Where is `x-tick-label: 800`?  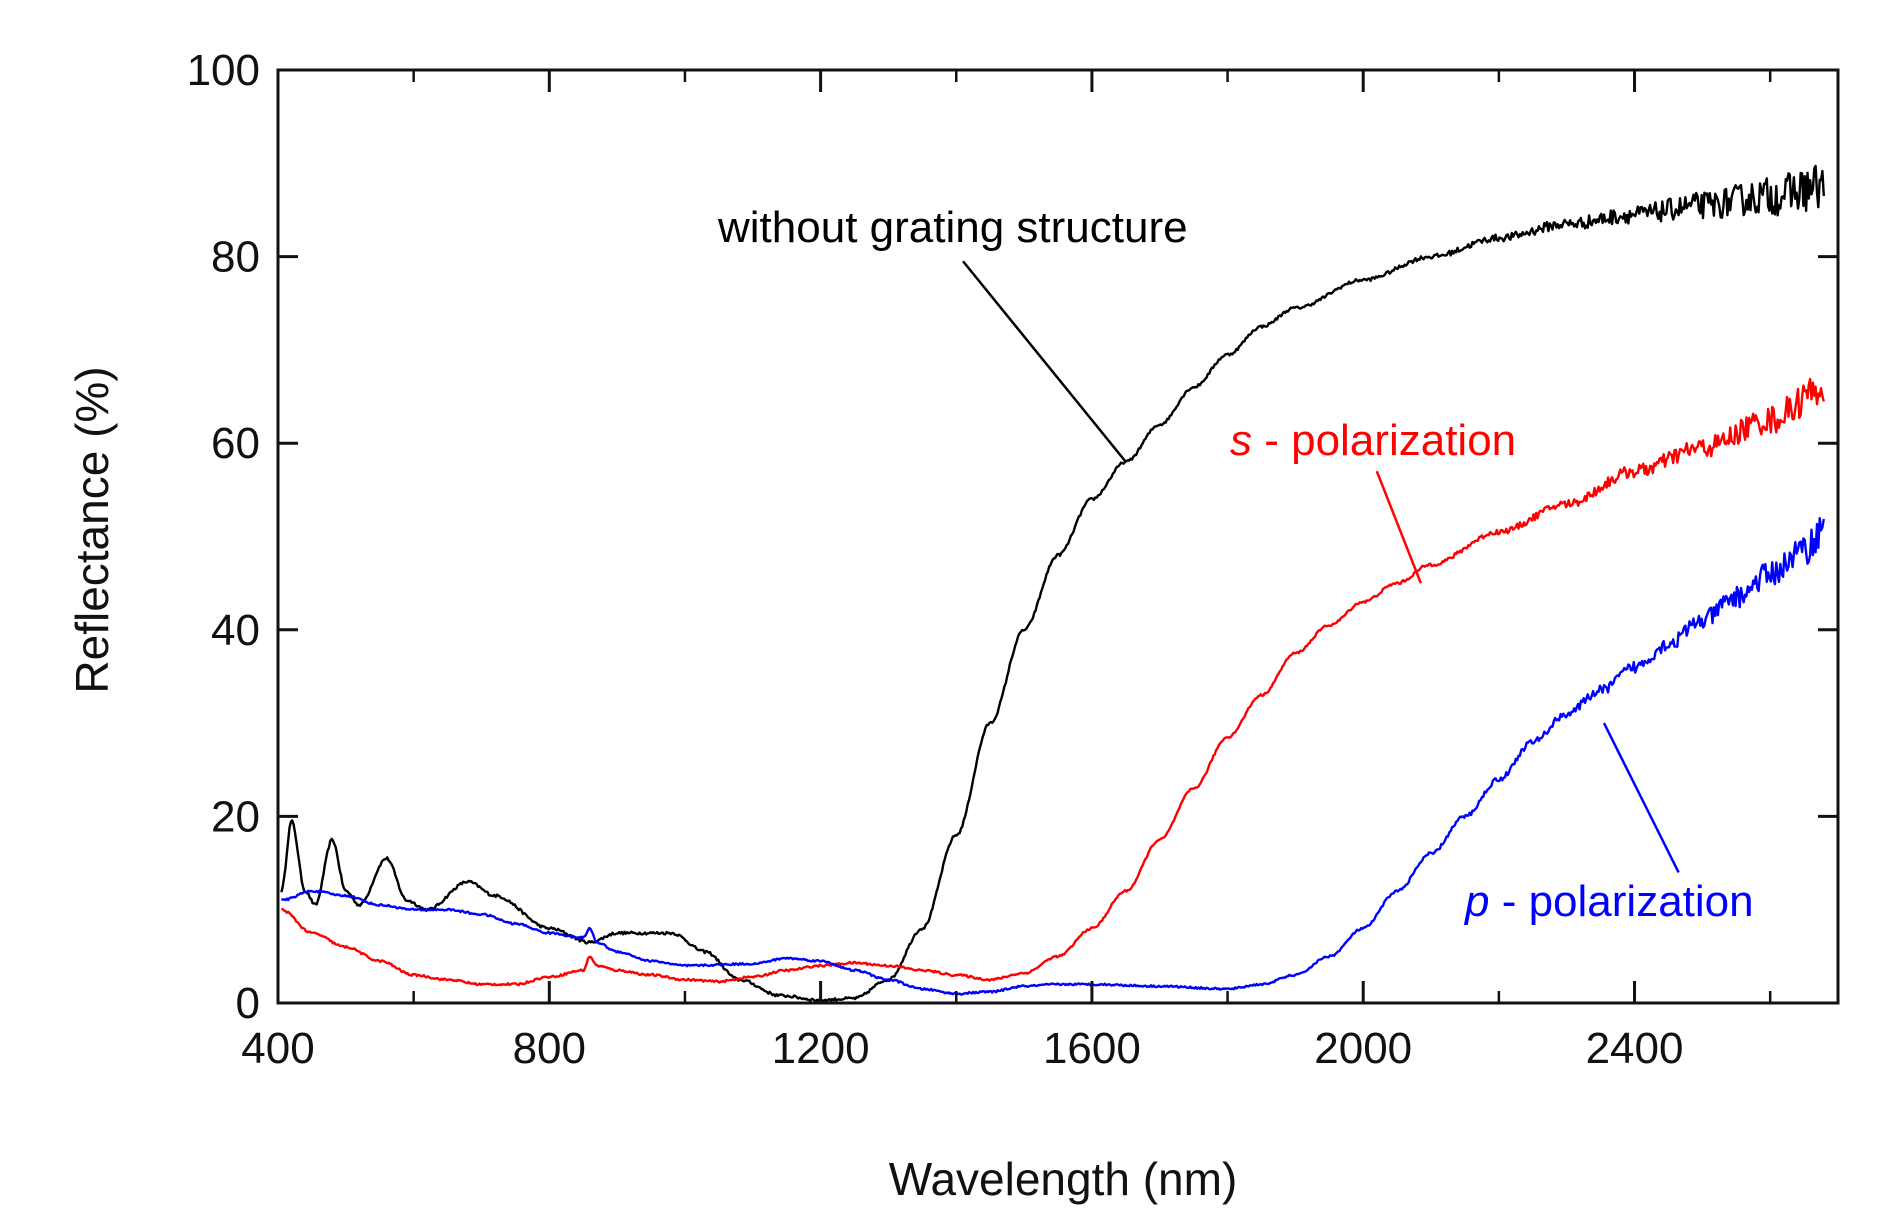
x-tick-label: 800 is located at coordinates (549, 1048).